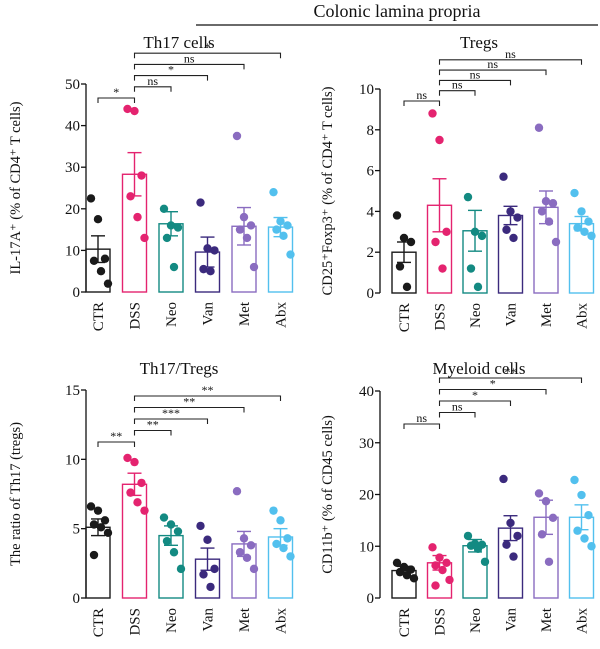  Describe the element at coordinates (77, 599) in the screenshot. I see `y-tick-label: 0` at that location.